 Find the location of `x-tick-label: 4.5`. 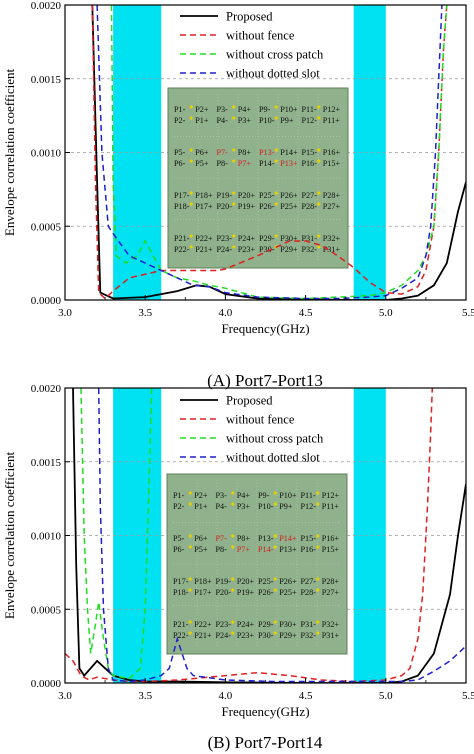

x-tick-label: 4.5 is located at coordinates (306, 313).